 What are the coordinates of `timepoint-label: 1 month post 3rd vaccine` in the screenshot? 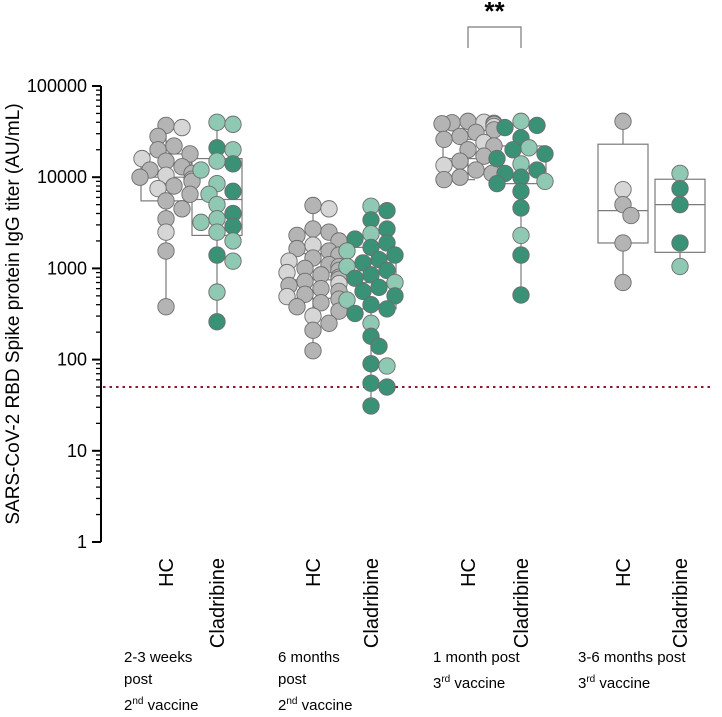 It's located at (476, 671).